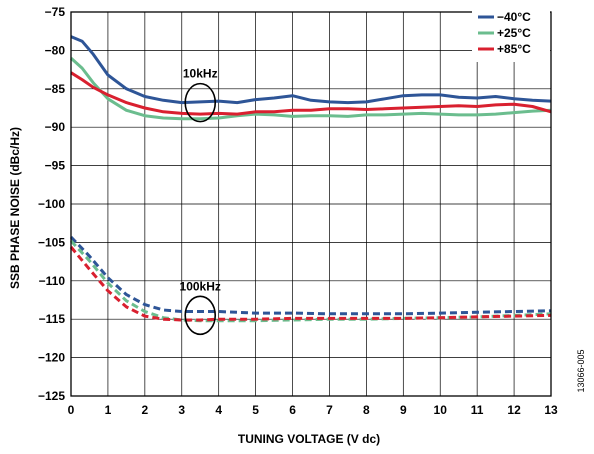  I want to click on x-tick-label: 5, so click(255, 410).